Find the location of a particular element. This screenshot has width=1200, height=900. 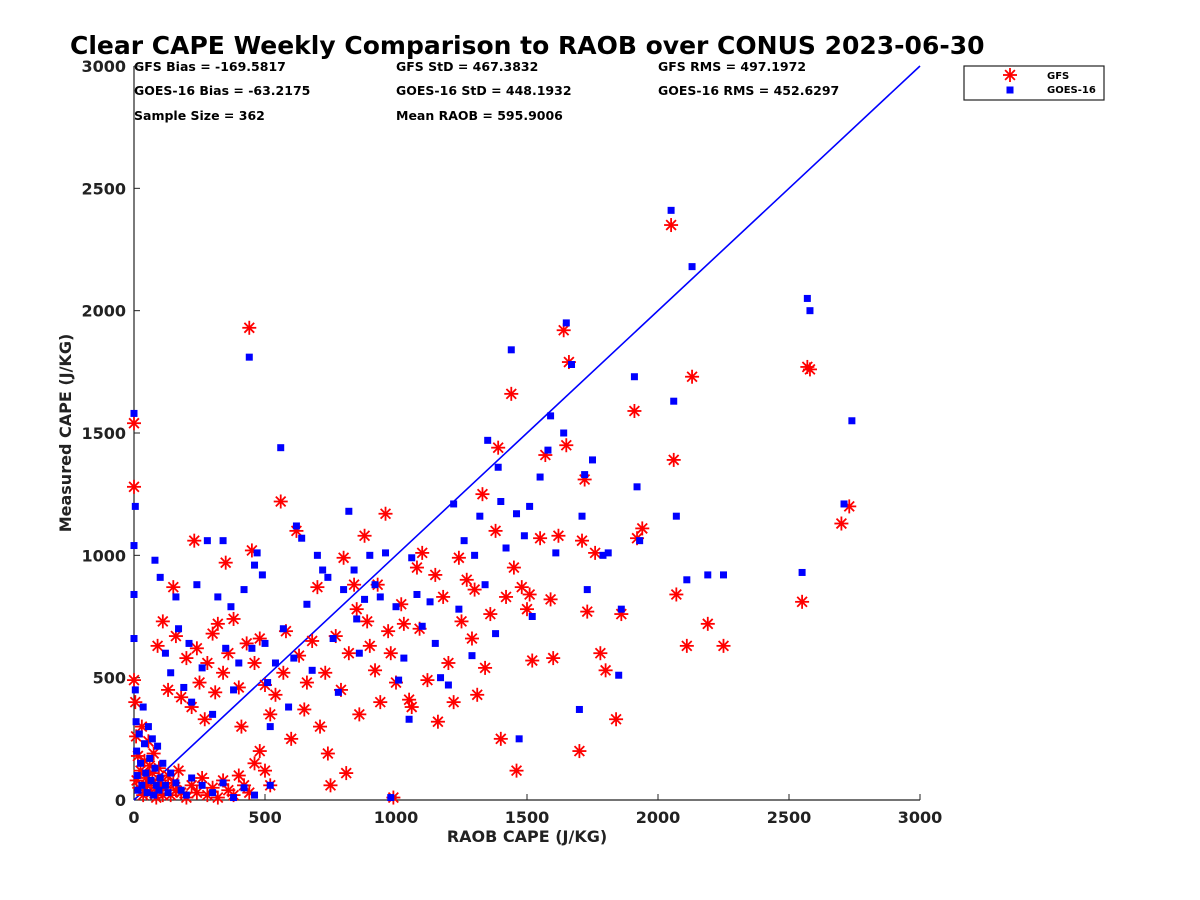

y-tick-label: 1500 is located at coordinates (103, 433).